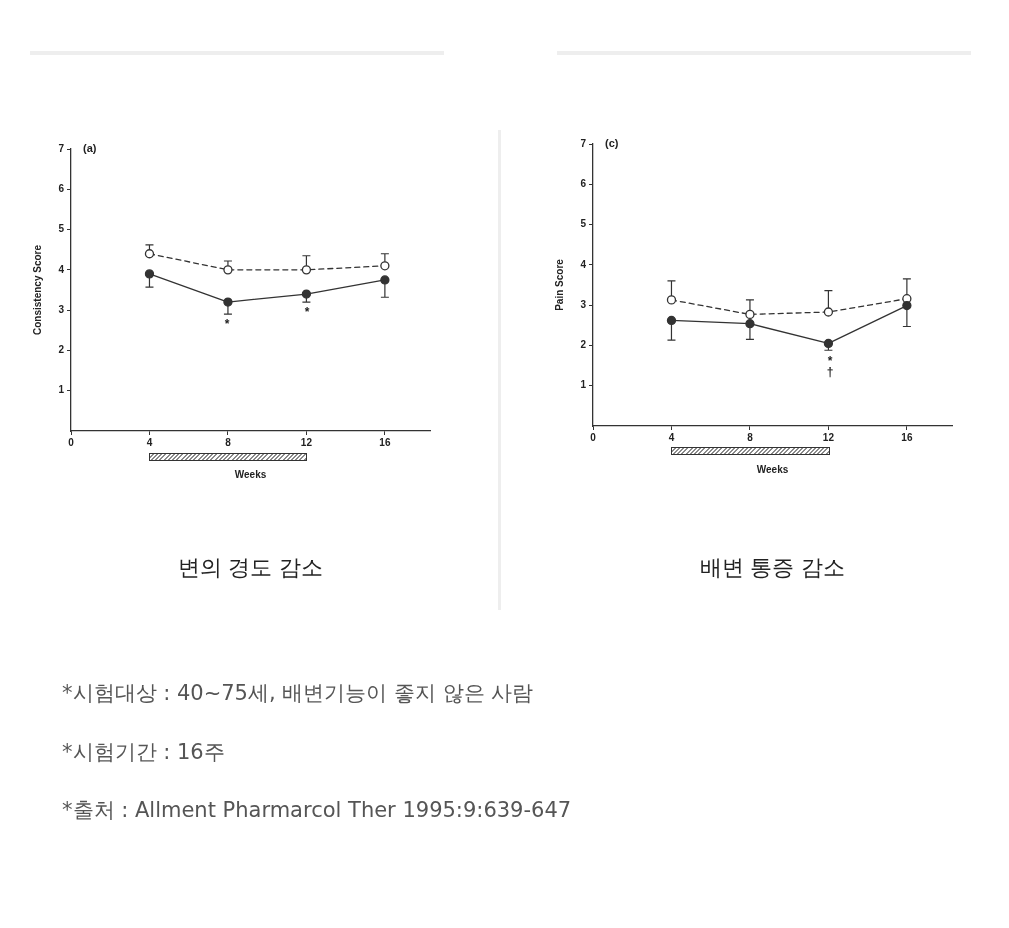 This screenshot has width=1009, height=928. What do you see at coordinates (143, 752) in the screenshot?
I see `text: *시험기간 : 16주` at bounding box center [143, 752].